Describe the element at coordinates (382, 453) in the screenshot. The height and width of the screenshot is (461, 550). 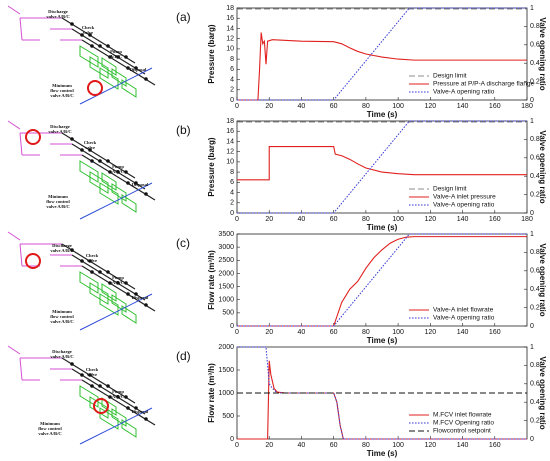
I see `x-axis-label: Time (s)` at that location.